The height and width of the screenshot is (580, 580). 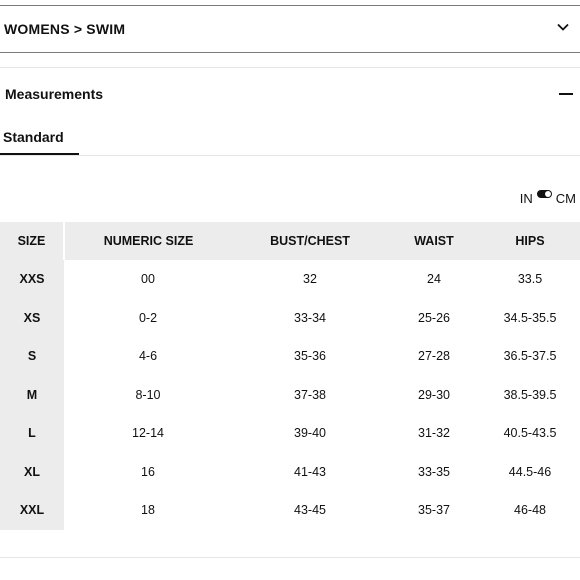 I want to click on numeric-size-cell: 4-6, so click(x=148, y=356).